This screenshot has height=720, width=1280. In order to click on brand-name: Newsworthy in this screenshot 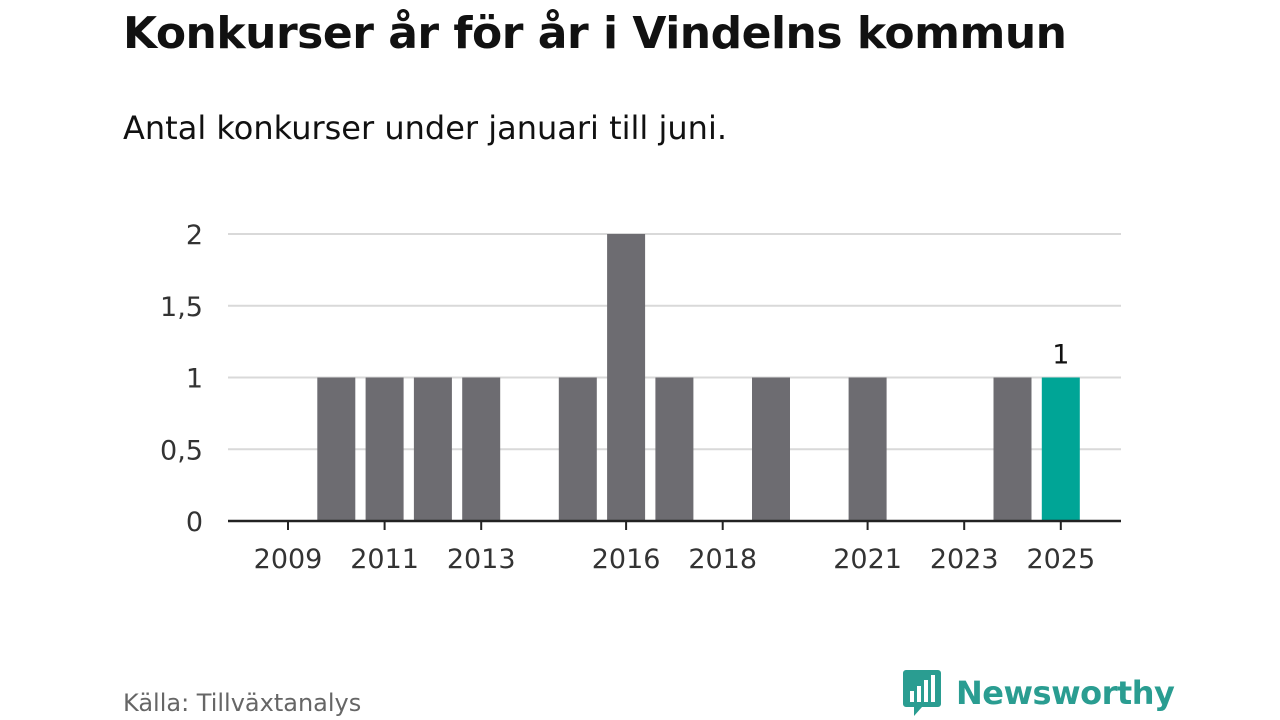, I will do `click(1065, 693)`.